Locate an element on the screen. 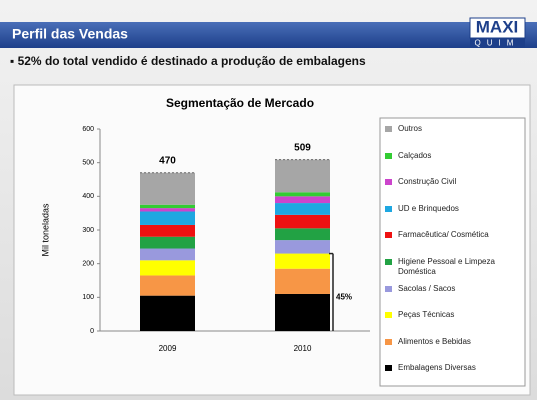  y-tick-label: 400 is located at coordinates (88, 196).